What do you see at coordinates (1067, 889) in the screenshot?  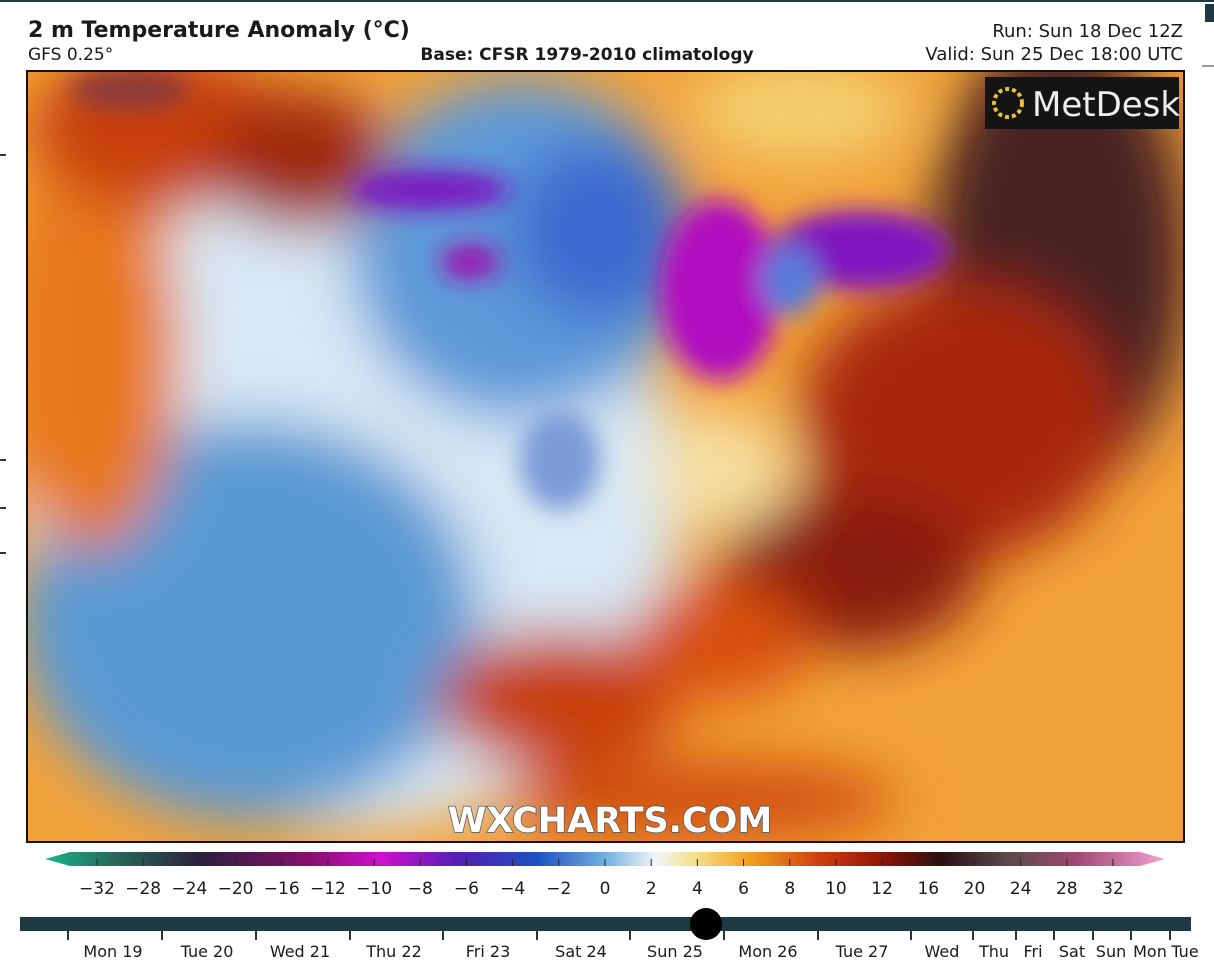 I see `colorbar-label: 28` at bounding box center [1067, 889].